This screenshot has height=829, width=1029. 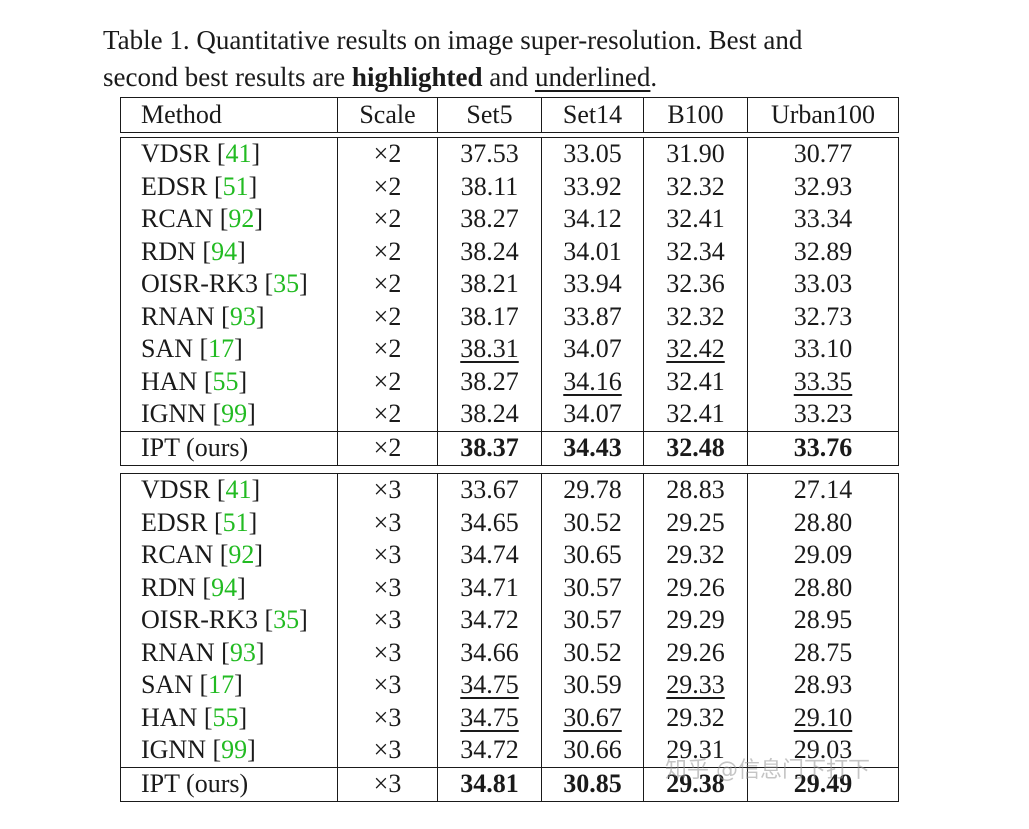 What do you see at coordinates (592, 77) in the screenshot?
I see `caption-underlined-word: underlined` at bounding box center [592, 77].